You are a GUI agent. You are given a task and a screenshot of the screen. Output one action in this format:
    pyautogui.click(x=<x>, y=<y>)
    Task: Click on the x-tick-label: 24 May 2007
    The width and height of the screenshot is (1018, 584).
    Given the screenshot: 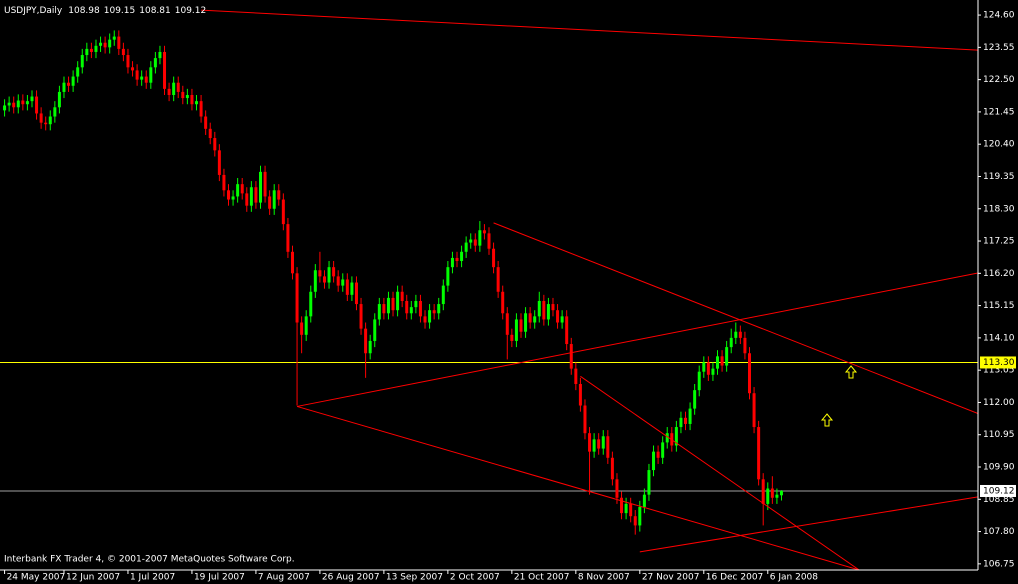 What is the action you would take?
    pyautogui.click(x=36, y=578)
    